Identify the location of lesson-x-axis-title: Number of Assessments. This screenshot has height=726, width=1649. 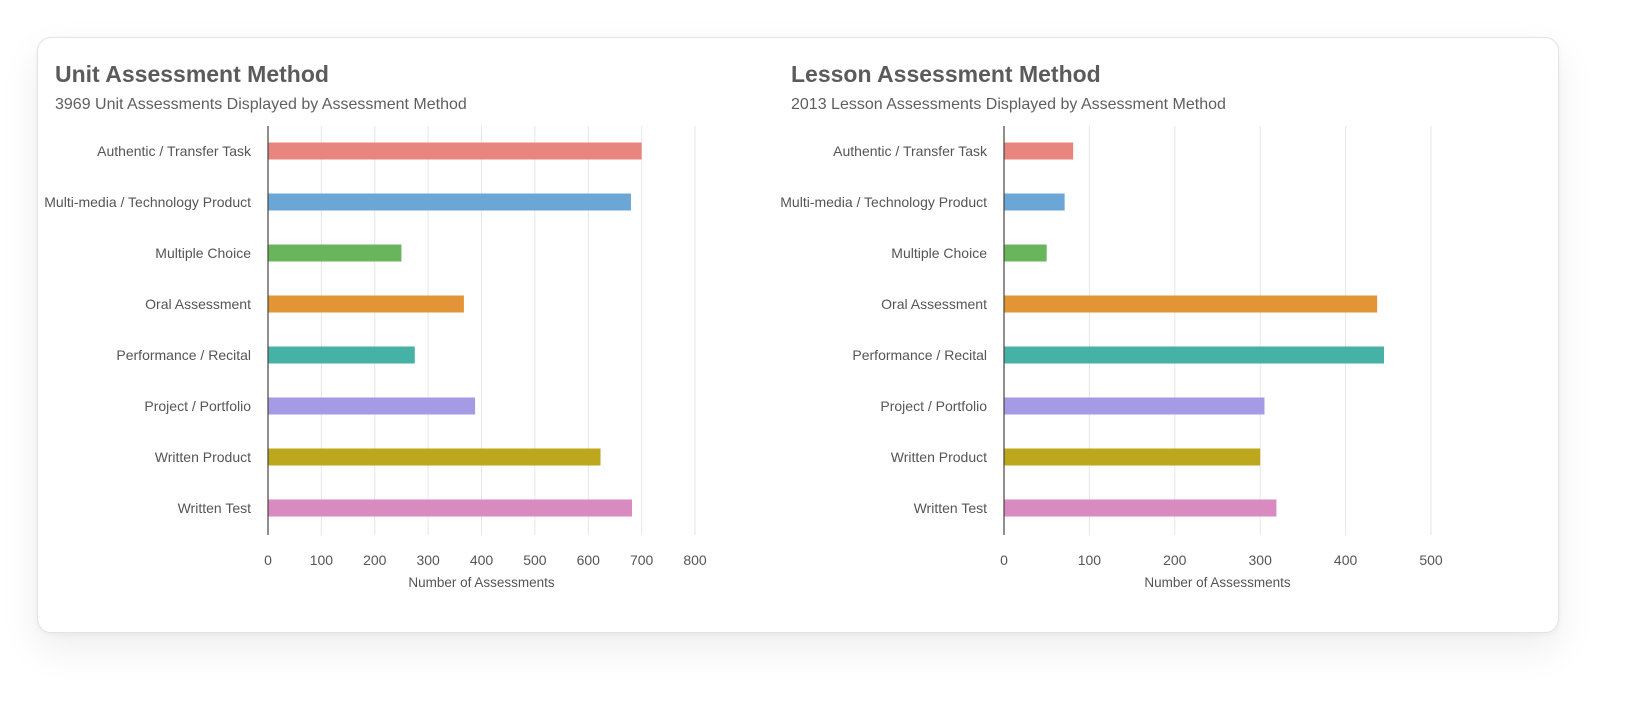
(1217, 582).